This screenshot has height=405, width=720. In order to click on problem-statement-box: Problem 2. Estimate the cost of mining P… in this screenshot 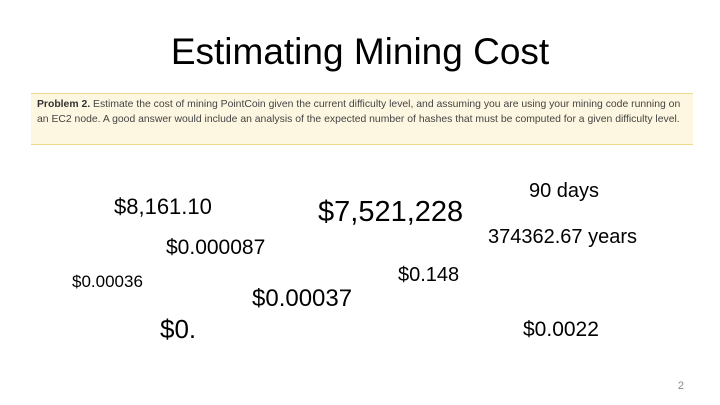, I will do `click(362, 119)`.